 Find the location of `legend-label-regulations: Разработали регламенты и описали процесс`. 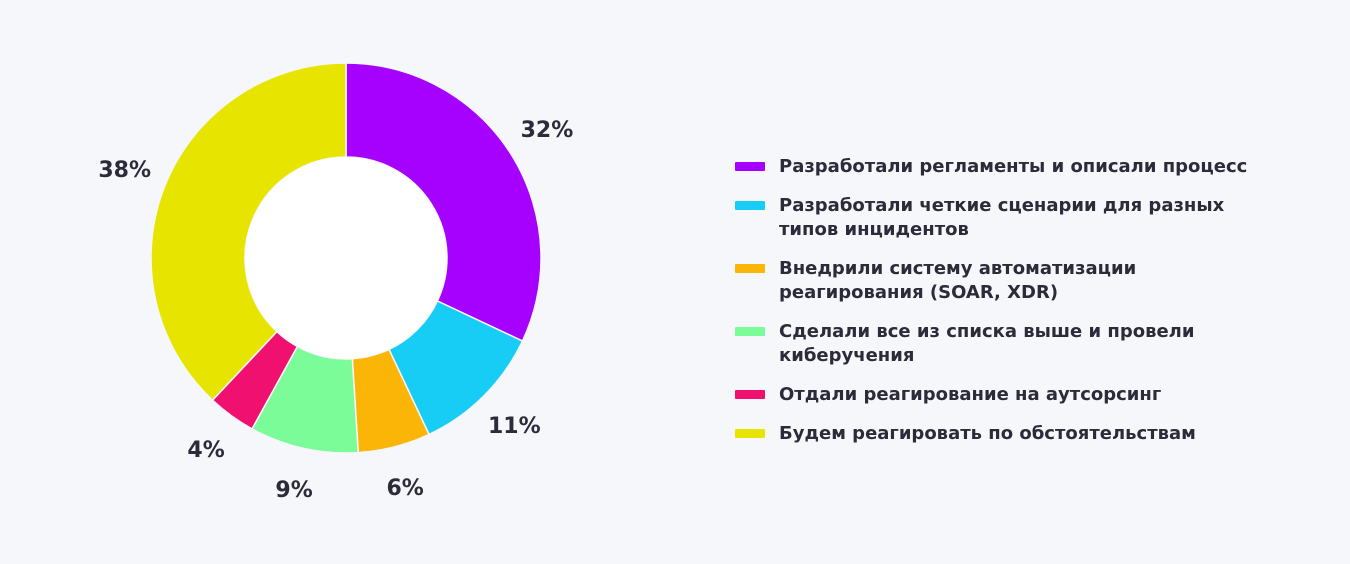

legend-label-regulations: Разработали регламенты и описали процесс is located at coordinates (1013, 166).